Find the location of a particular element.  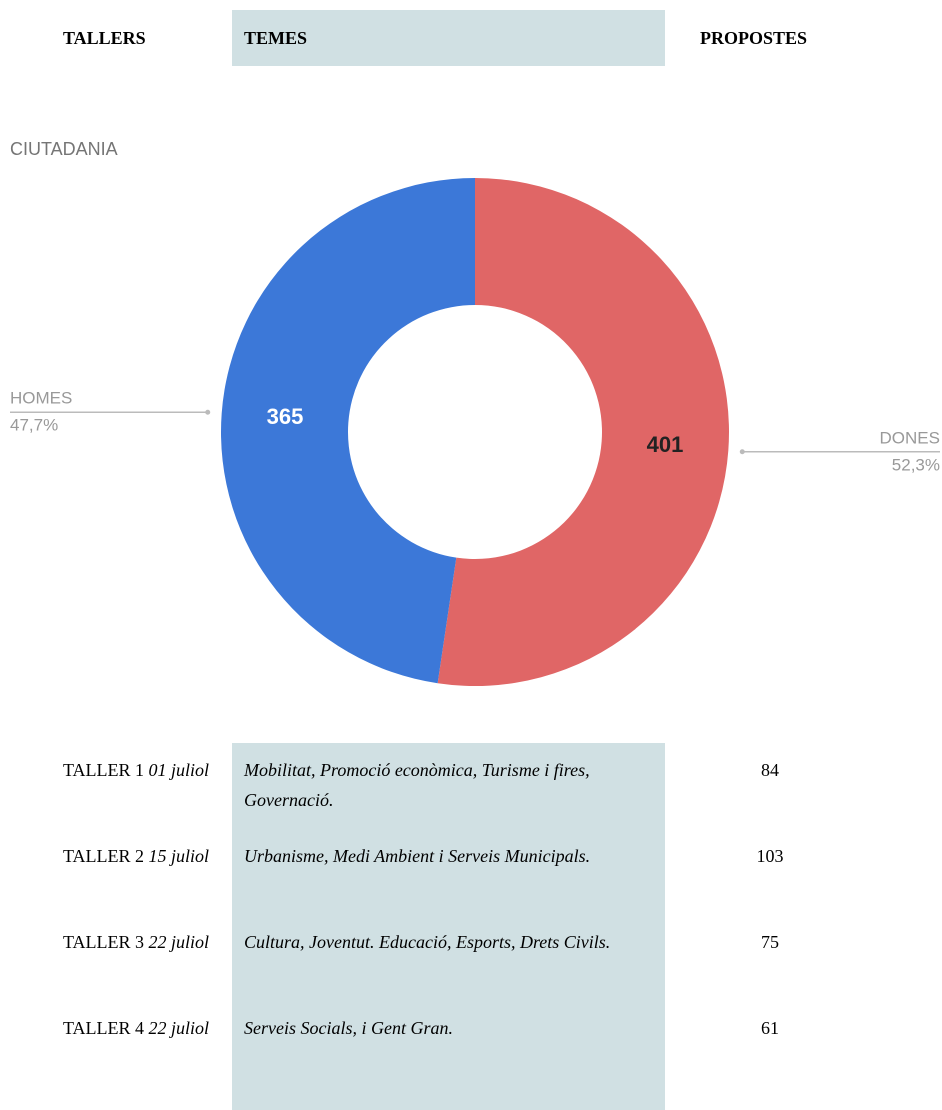

percentage-label: 52,3% is located at coordinates (916, 464).